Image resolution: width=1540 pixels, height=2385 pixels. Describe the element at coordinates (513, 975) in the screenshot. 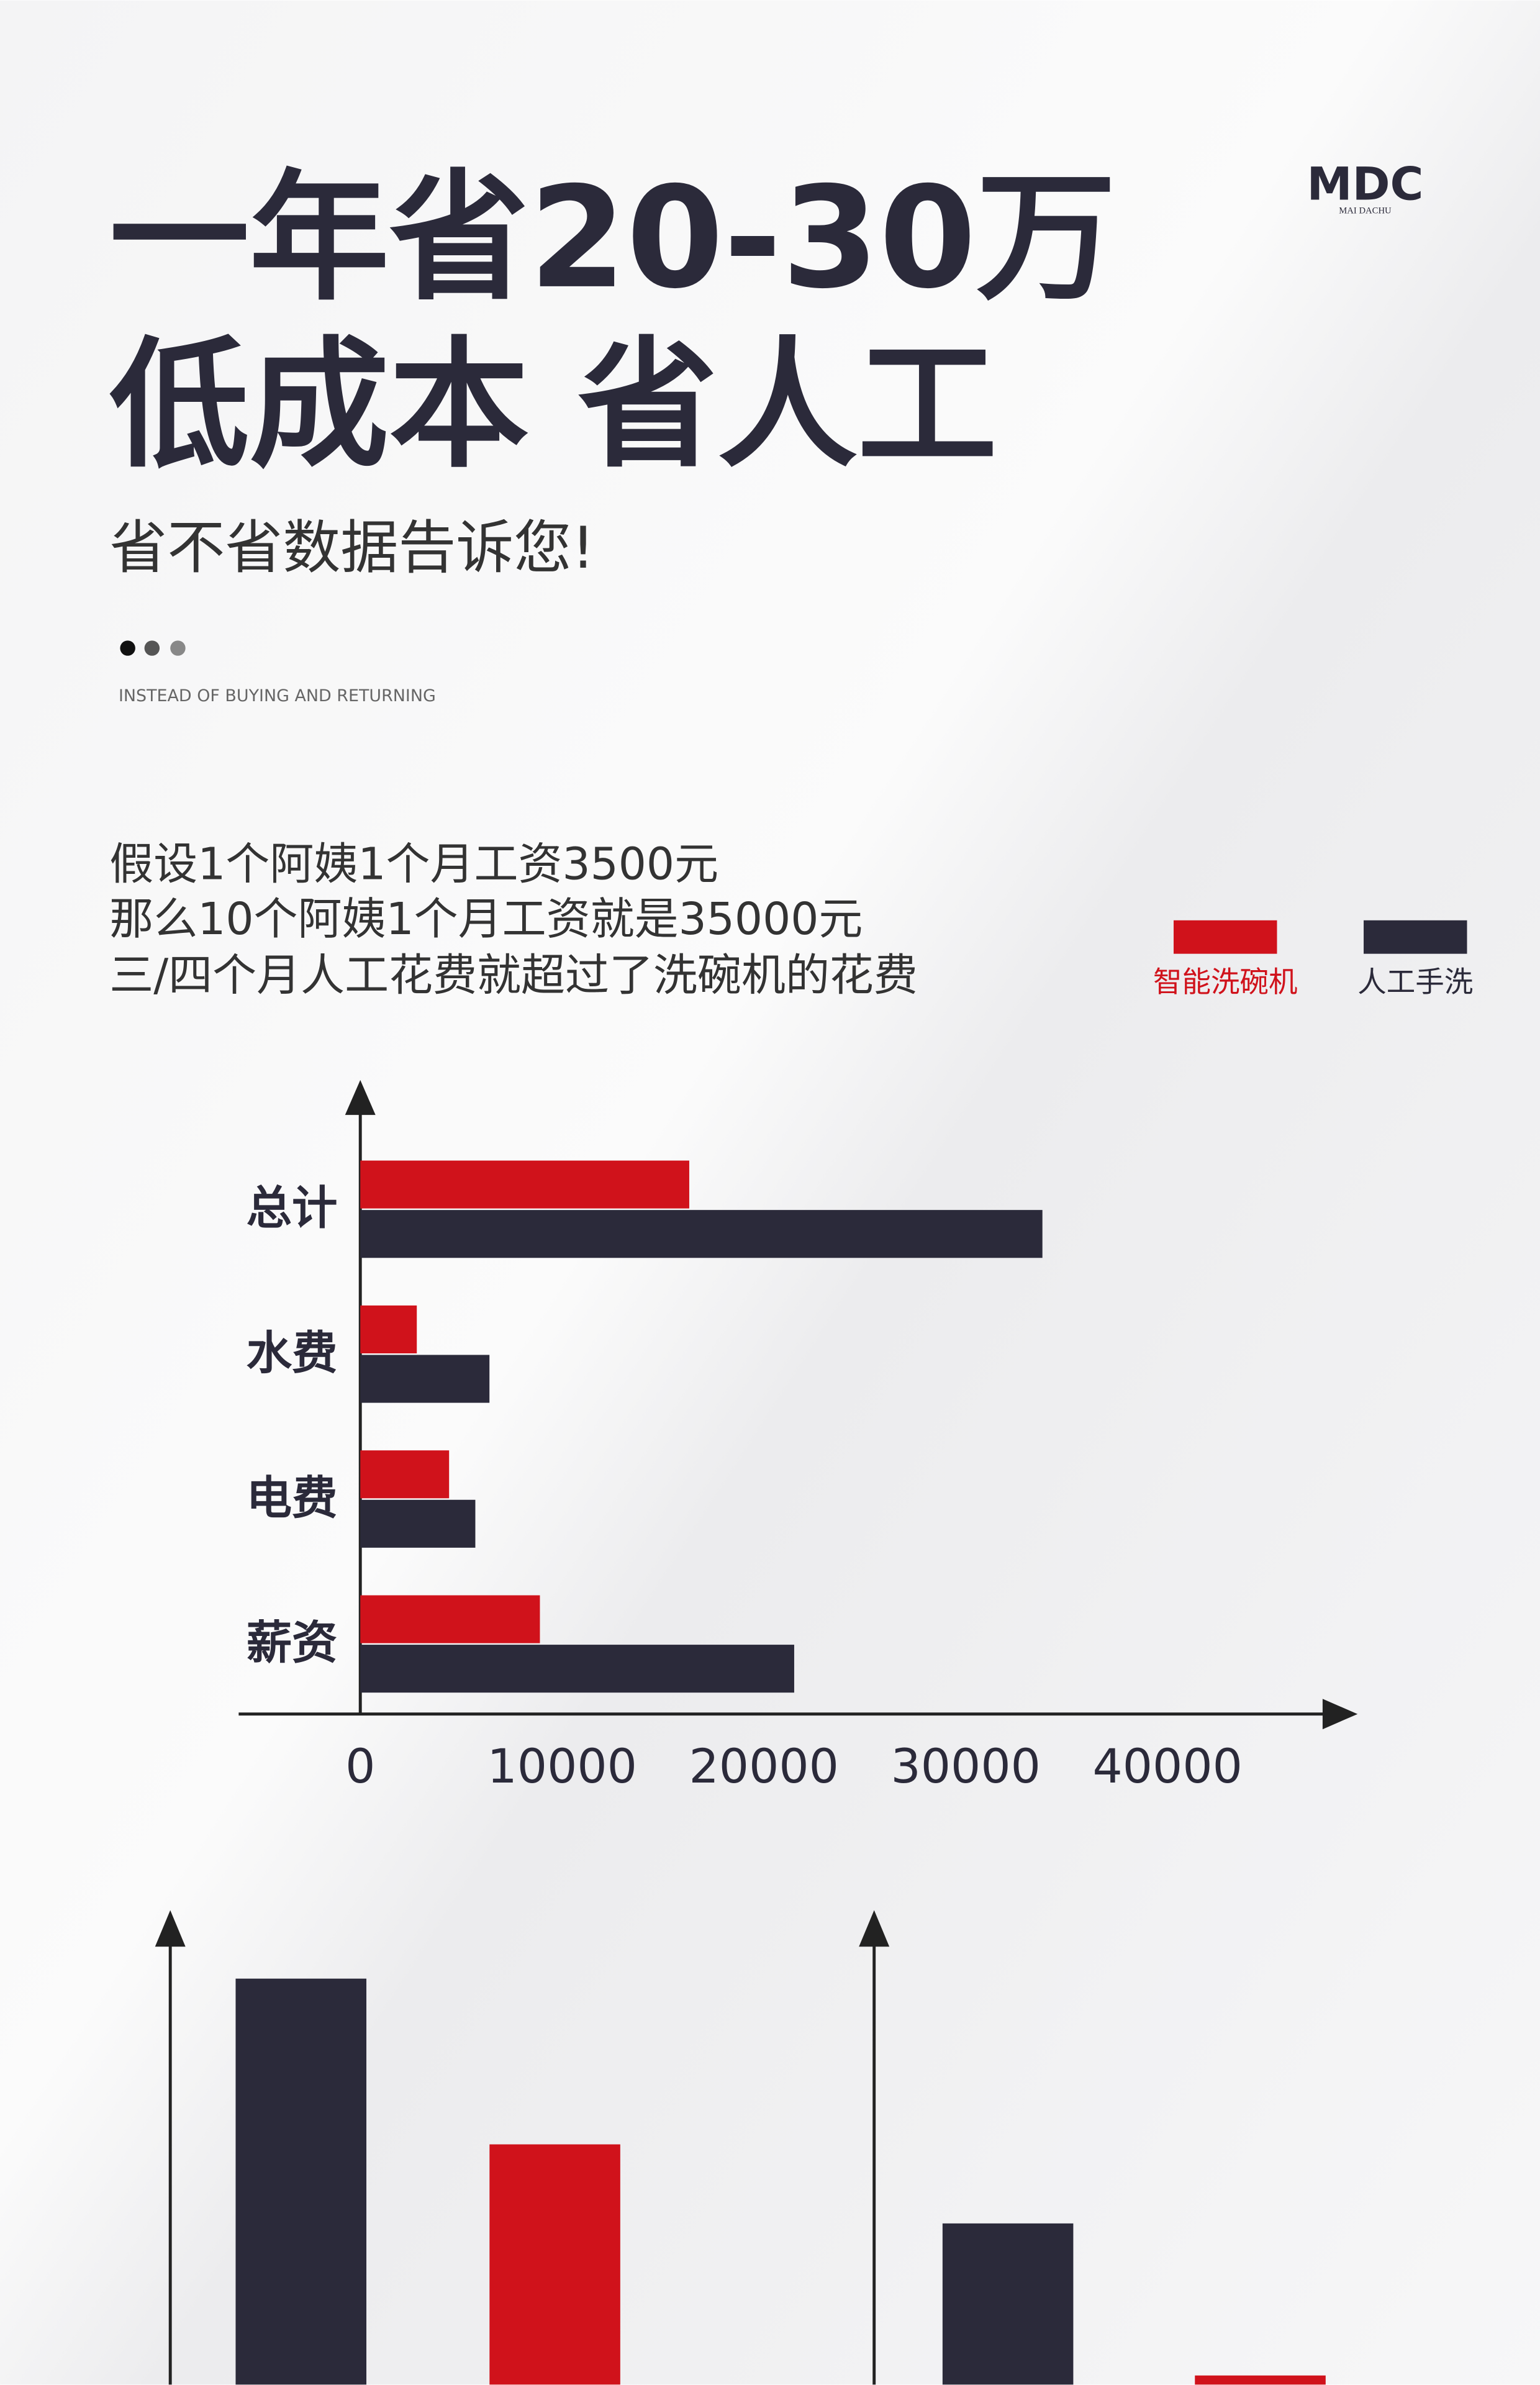

I see `note: 三/四个月人工花费就超过了洗碗机的花费` at that location.